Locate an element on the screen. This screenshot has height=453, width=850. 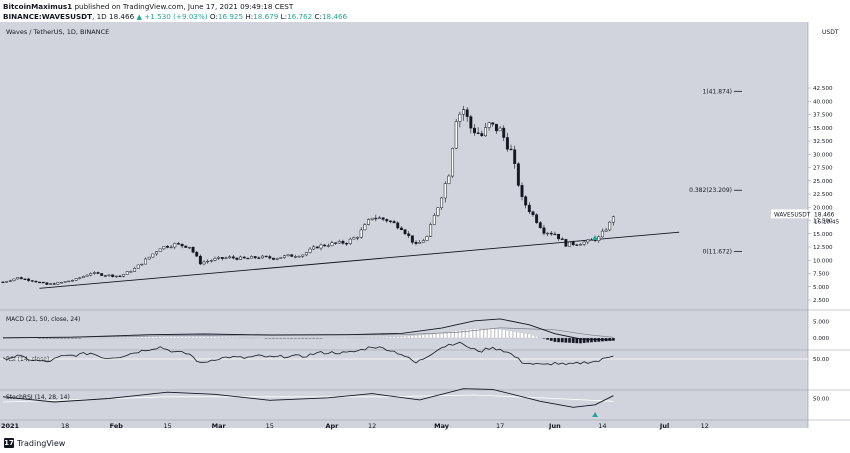
stochrsi-title: StochRSI (14, 28, 14) is located at coordinates (38, 397).